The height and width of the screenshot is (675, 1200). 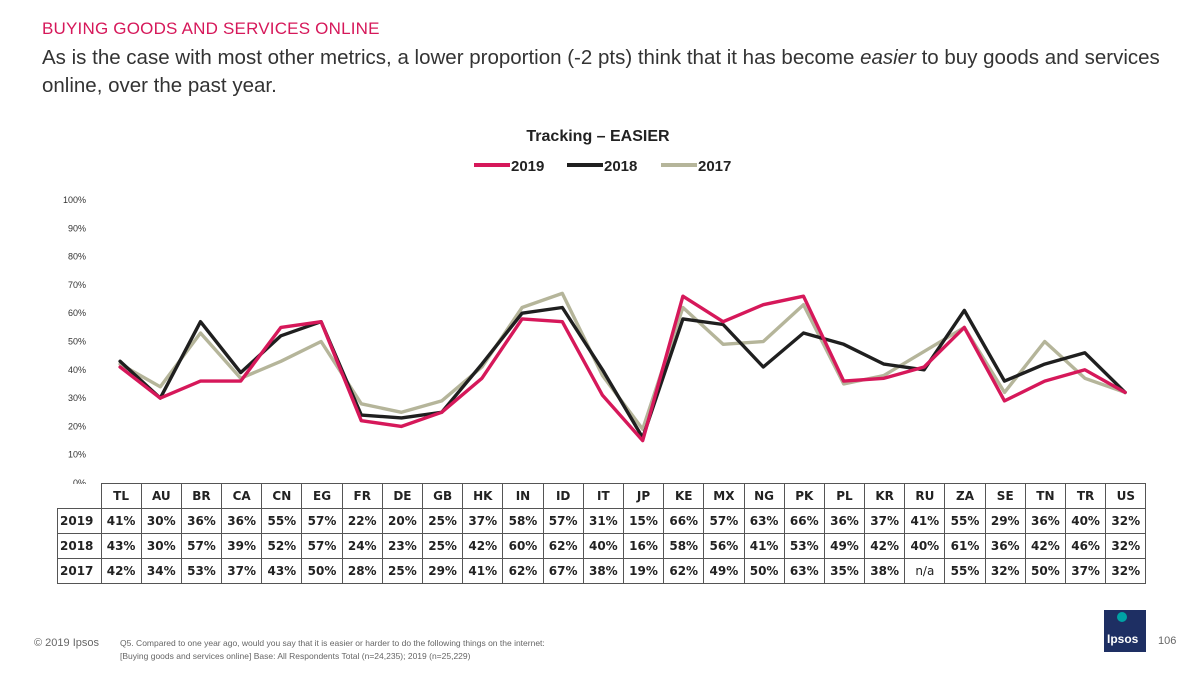 I want to click on table-cell-2017-SE: 32%, so click(x=1005, y=571).